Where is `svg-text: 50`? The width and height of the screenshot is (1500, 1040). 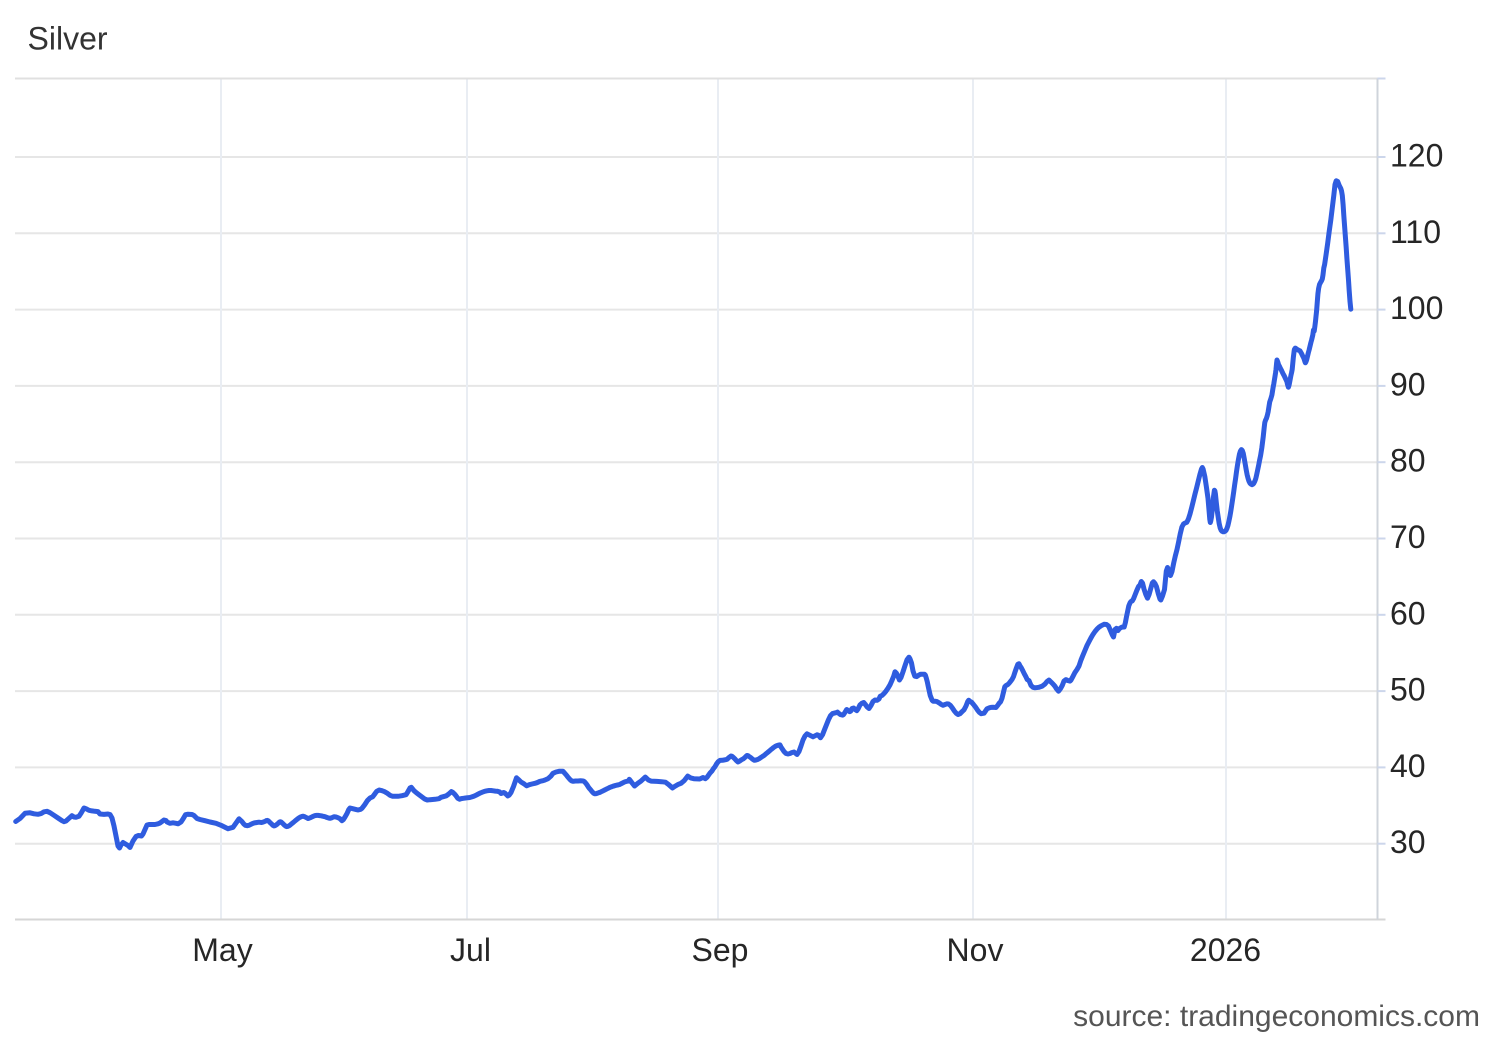 svg-text: 50 is located at coordinates (1408, 690).